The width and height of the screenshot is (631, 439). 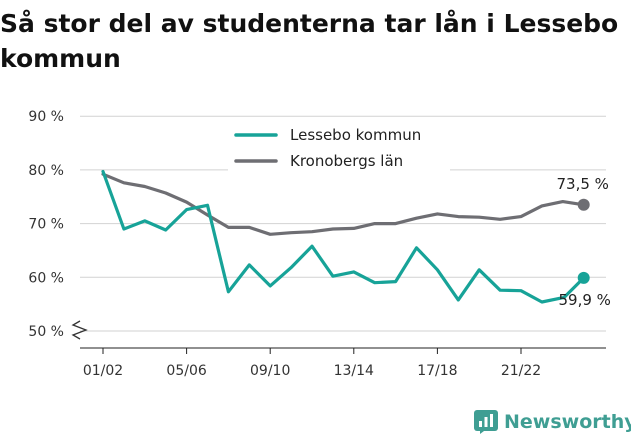 What do you see at coordinates (46, 278) in the screenshot?
I see `y-tick-label: 60 %` at bounding box center [46, 278].